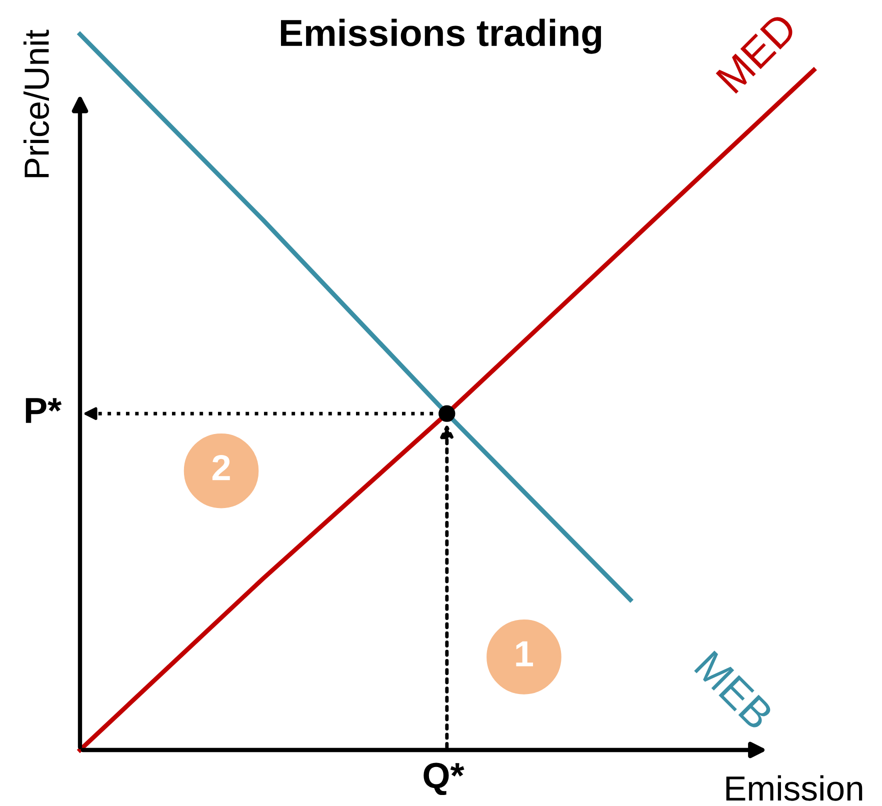 The width and height of the screenshot is (882, 806). What do you see at coordinates (441, 36) in the screenshot?
I see `chart-title: Emissions trading` at bounding box center [441, 36].